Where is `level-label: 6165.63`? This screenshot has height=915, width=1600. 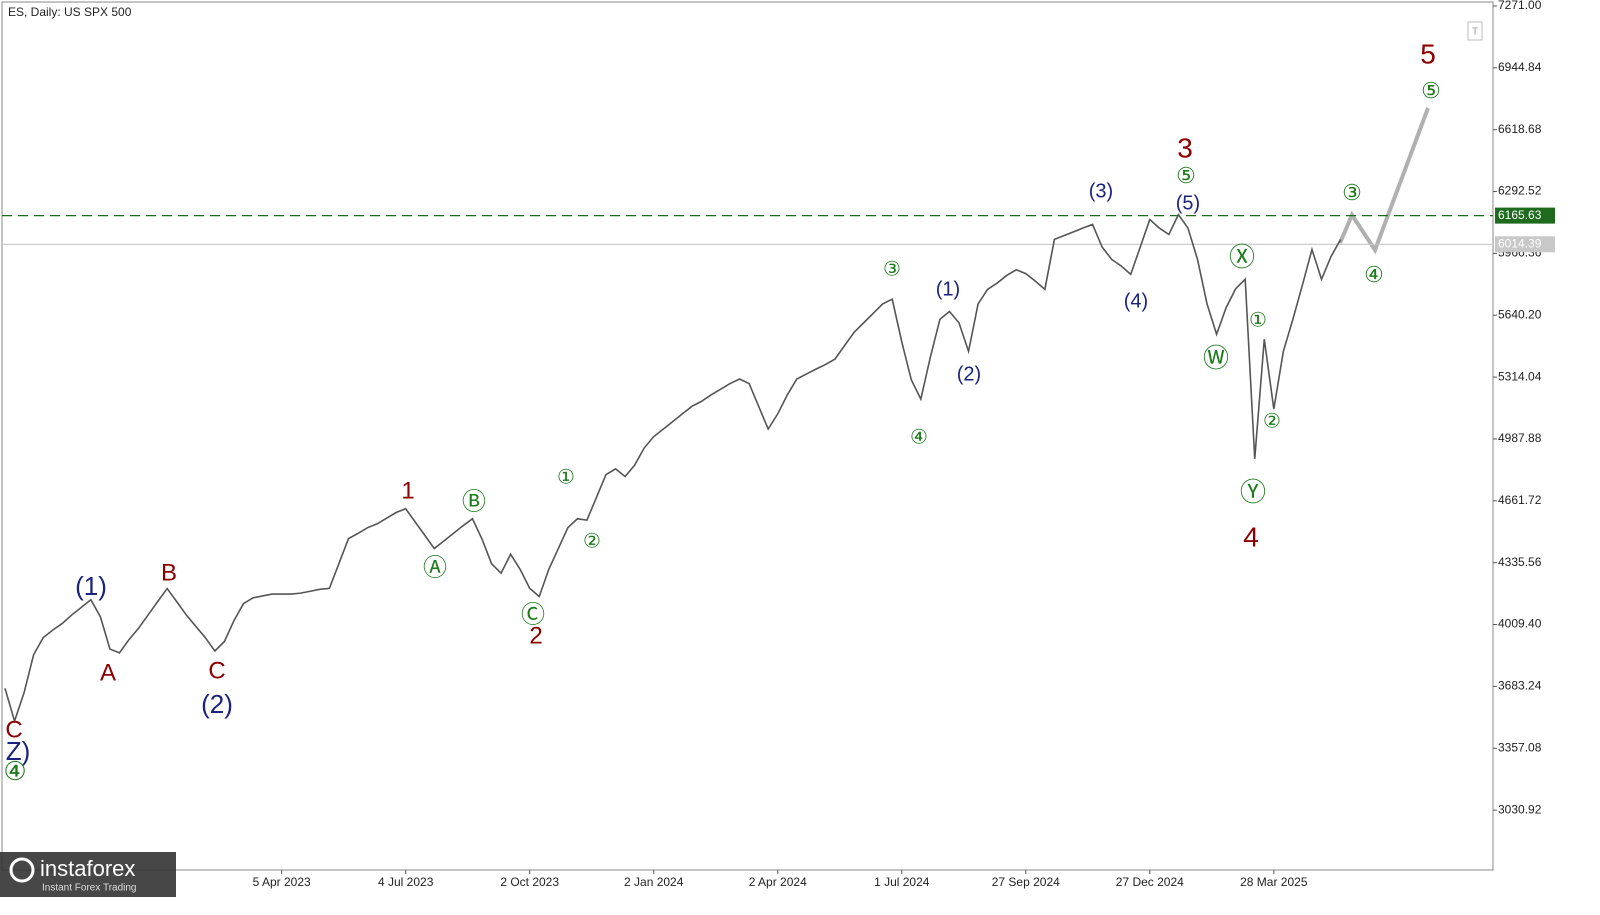 level-label: 6165.63 is located at coordinates (1520, 215).